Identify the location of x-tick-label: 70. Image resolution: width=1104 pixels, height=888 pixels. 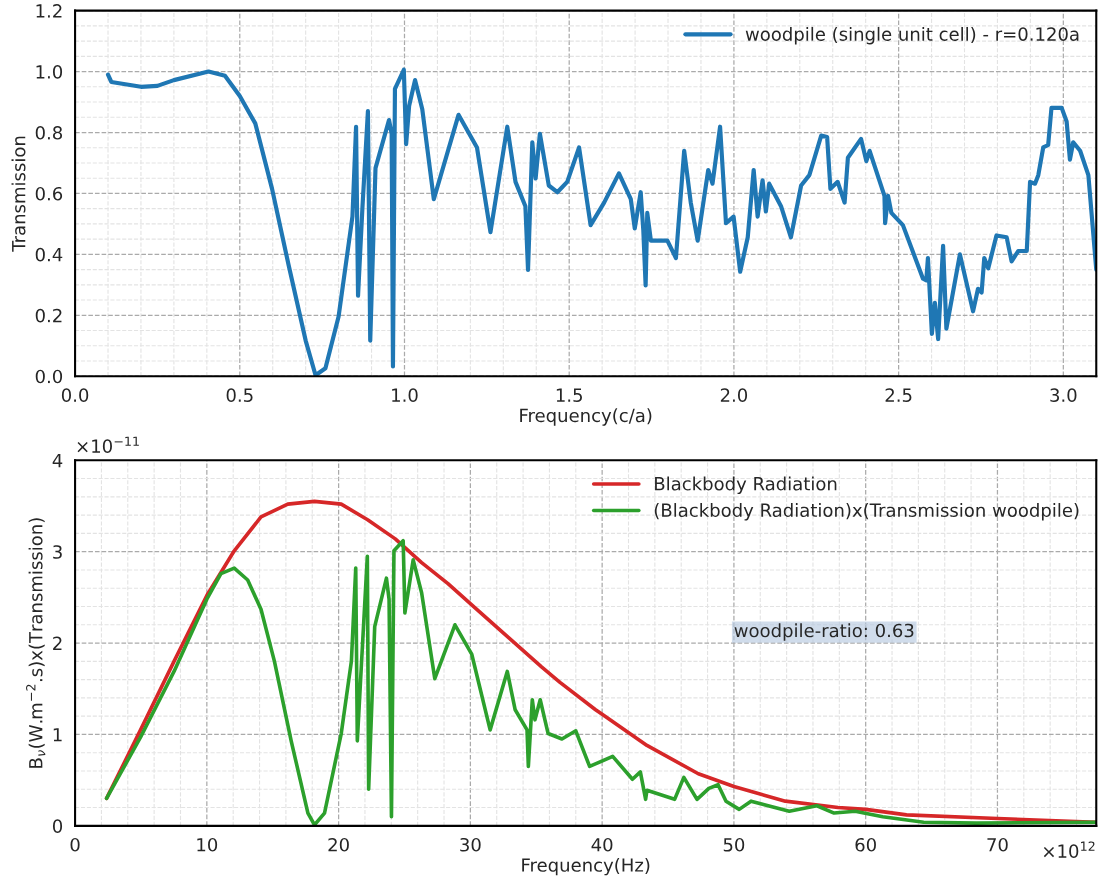
(997, 844).